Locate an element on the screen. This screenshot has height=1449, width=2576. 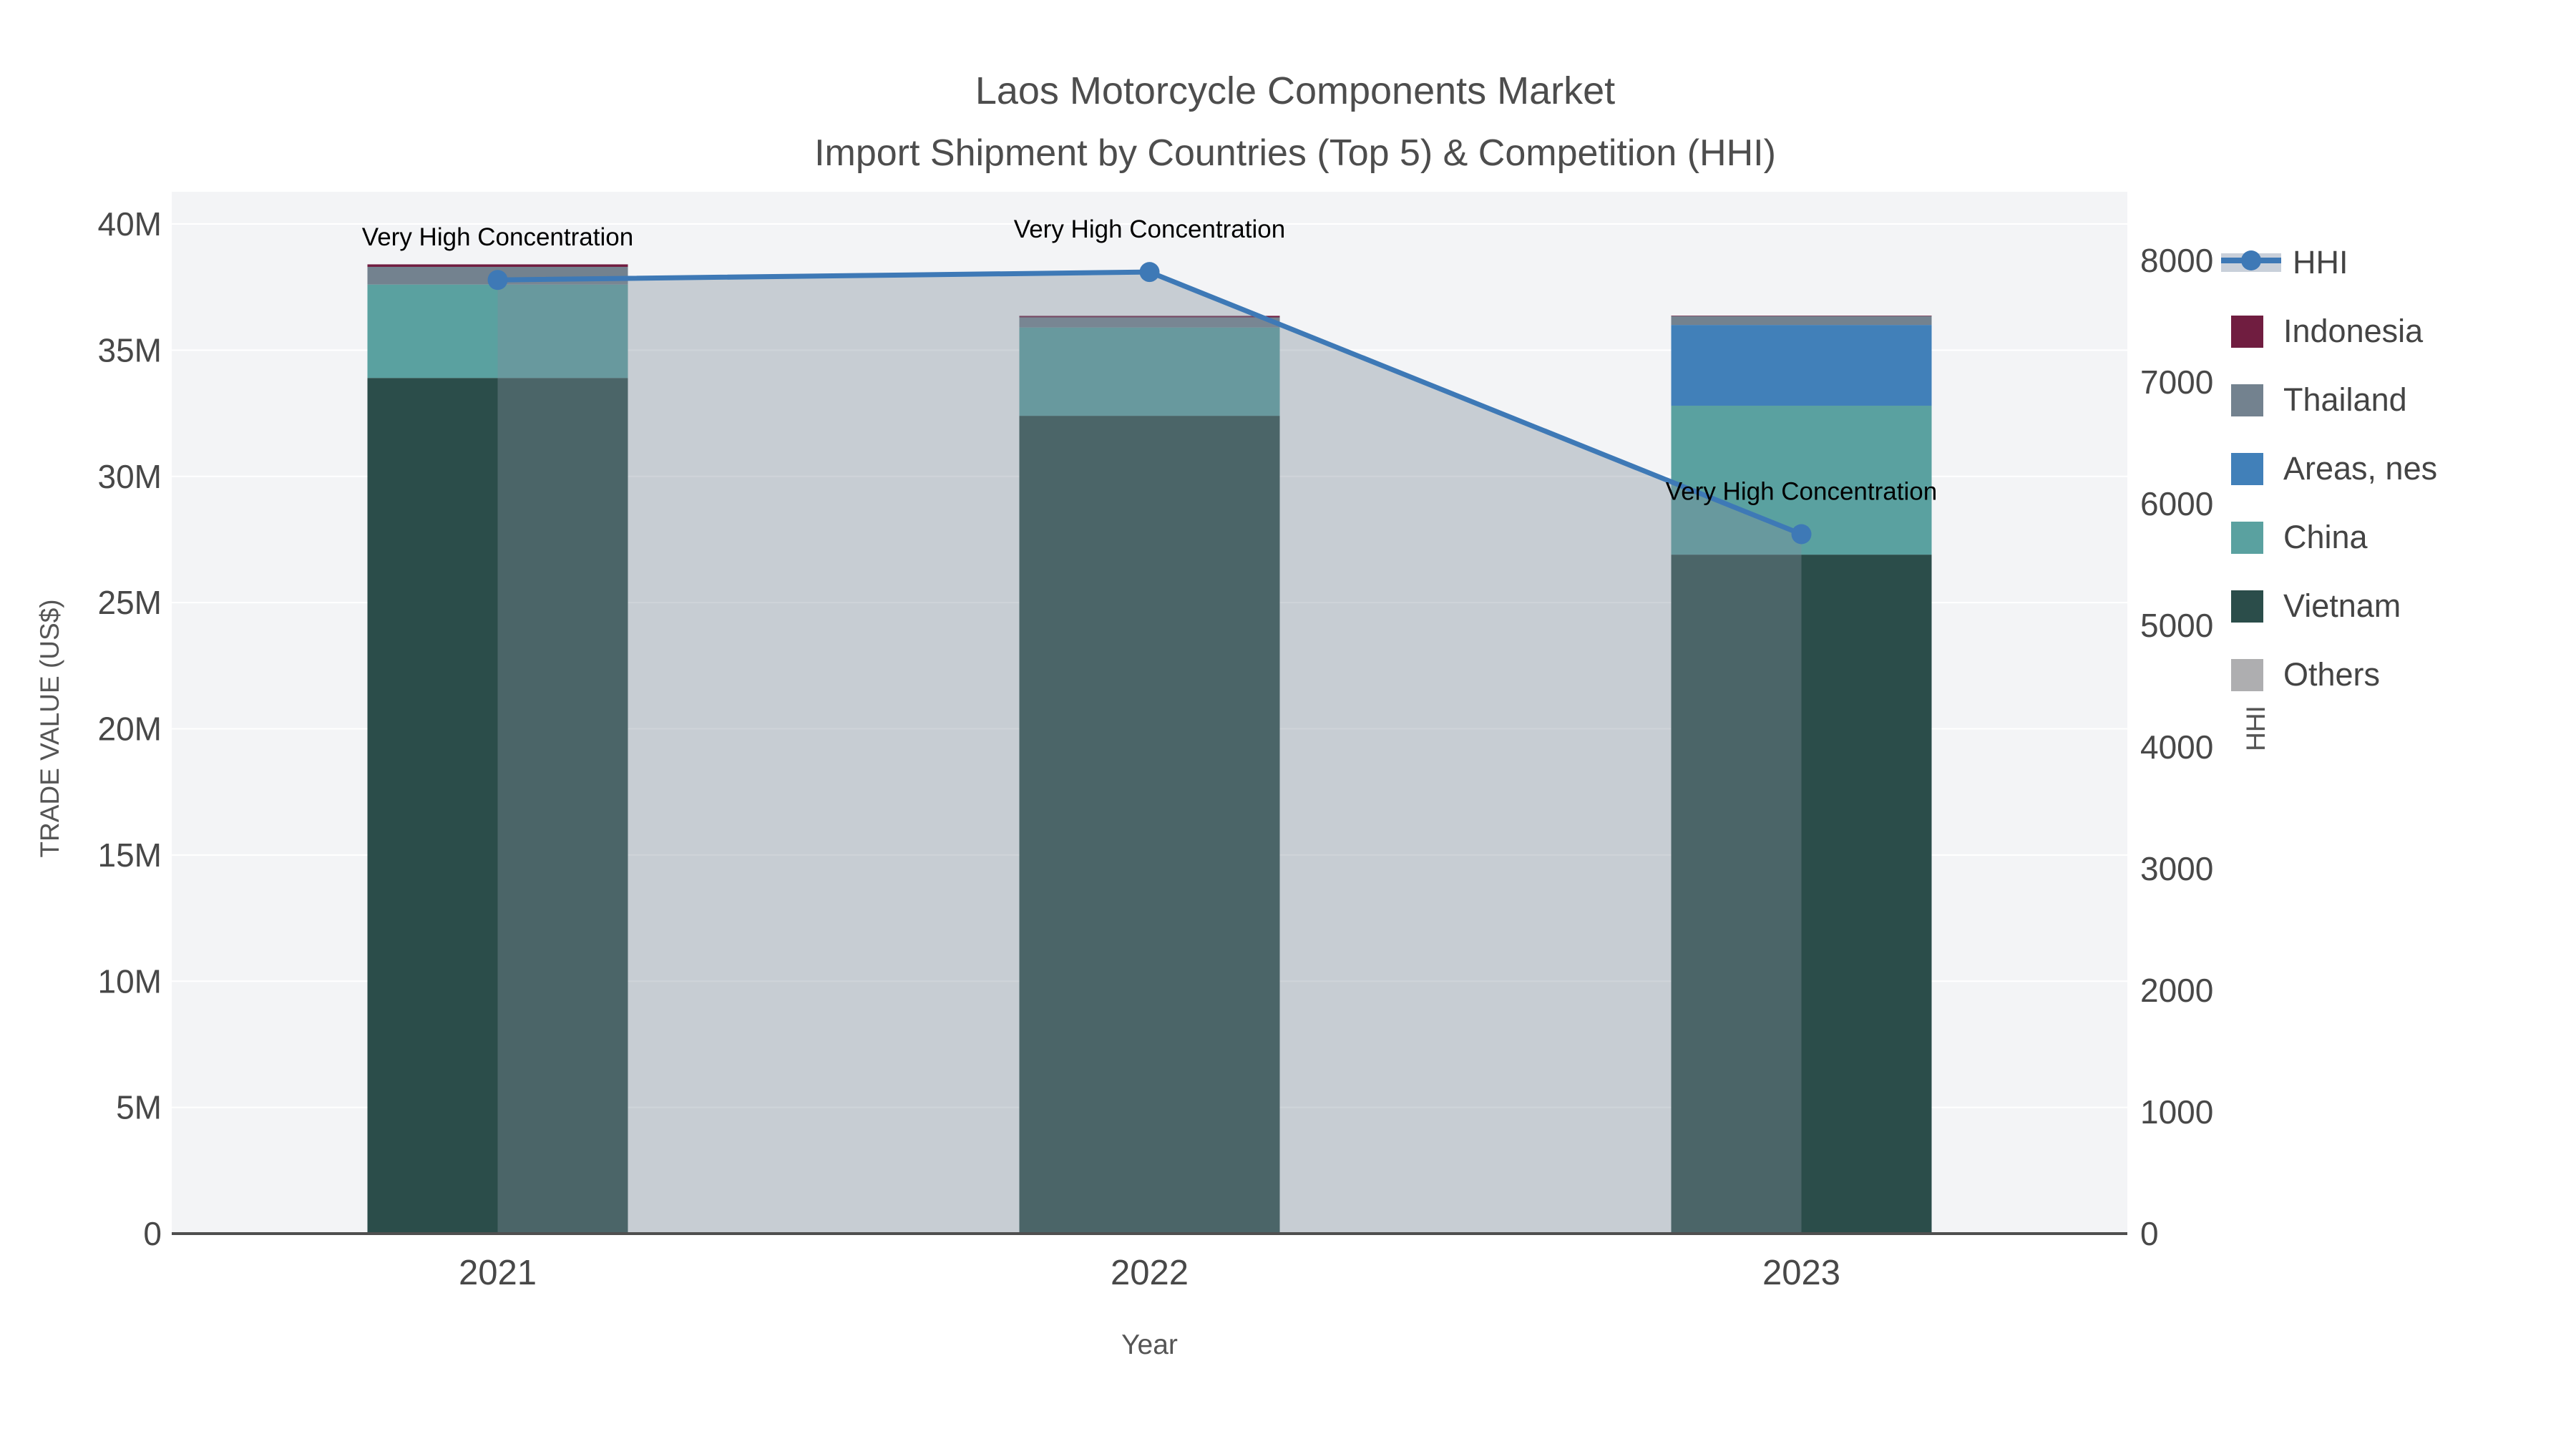
y-left-axis-title: TRADE VALUE (US$) is located at coordinates (49, 728).